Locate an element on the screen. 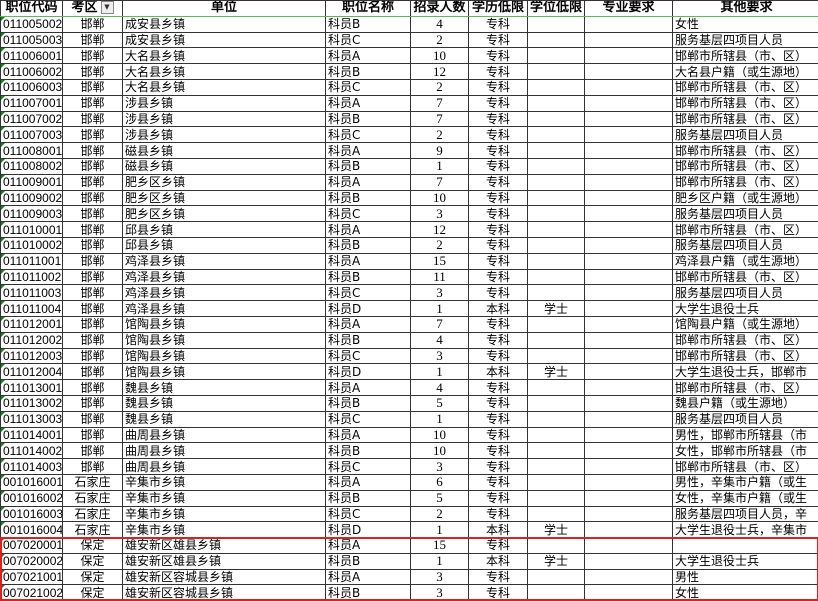  position-code-cell: 011005003 is located at coordinates (32, 40).